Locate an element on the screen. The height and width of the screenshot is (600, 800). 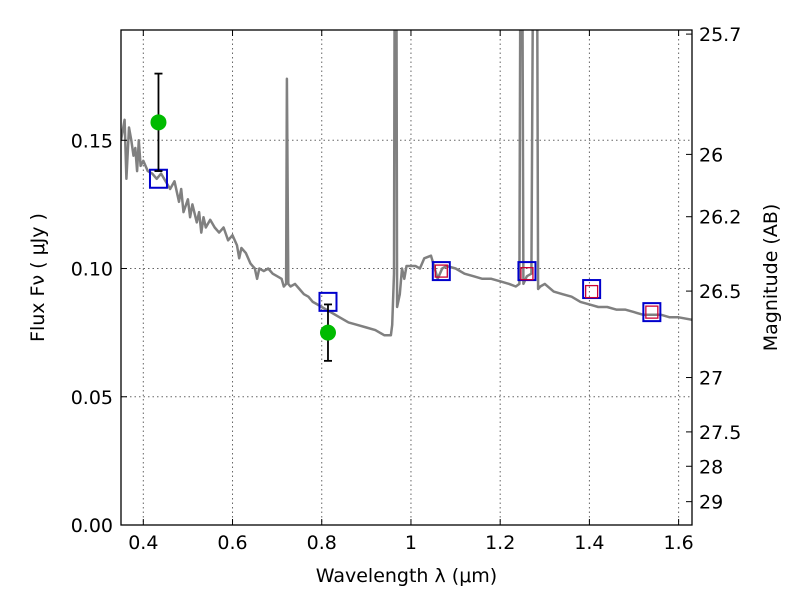
y2-tick-label: 29 is located at coordinates (711, 503).